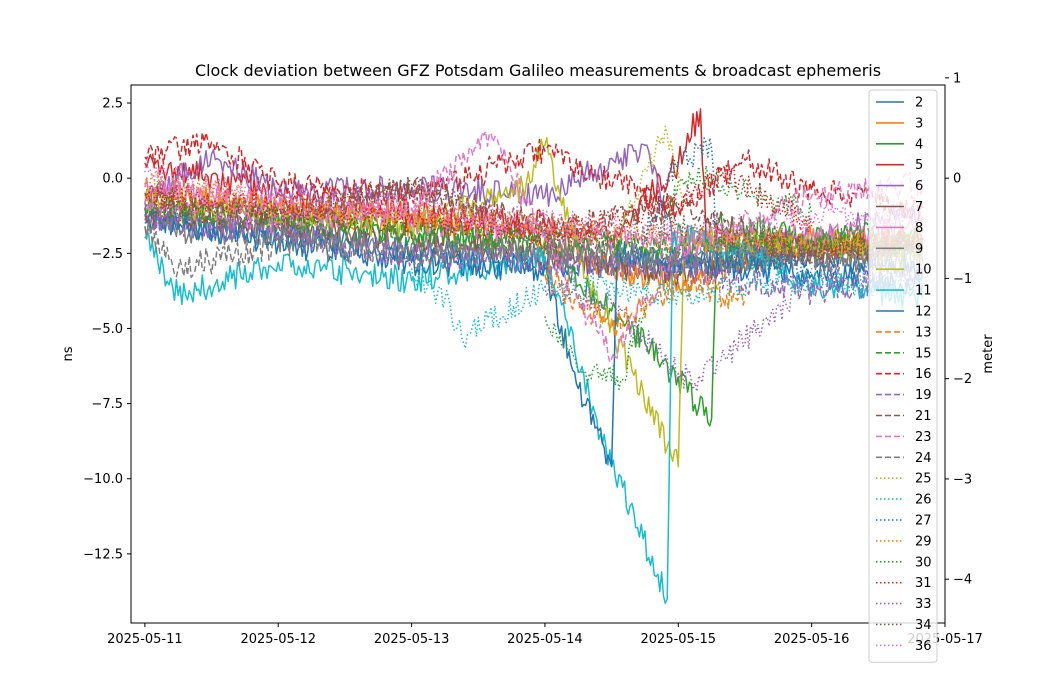  I want to click on y2-tick-label: −4, so click(962, 580).